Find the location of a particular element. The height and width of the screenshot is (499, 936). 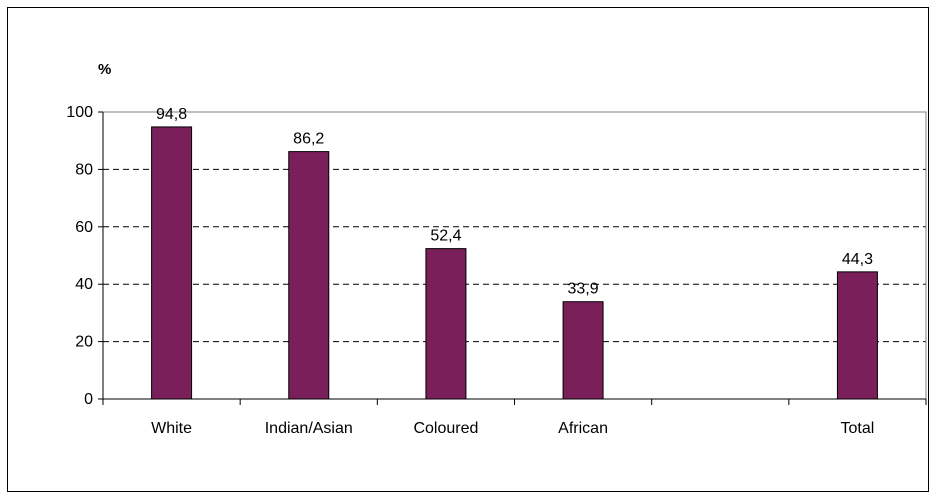

y-tick-label: 20 is located at coordinates (84, 342).